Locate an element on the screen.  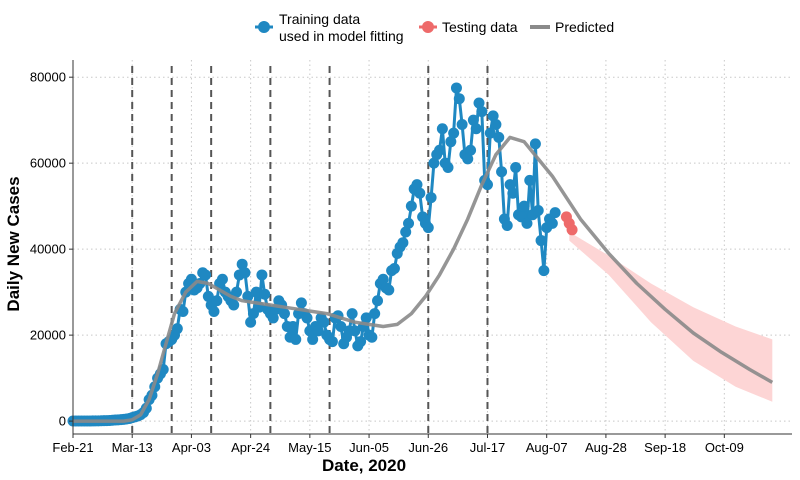
y-tick-label: 20000 is located at coordinates (48, 335).